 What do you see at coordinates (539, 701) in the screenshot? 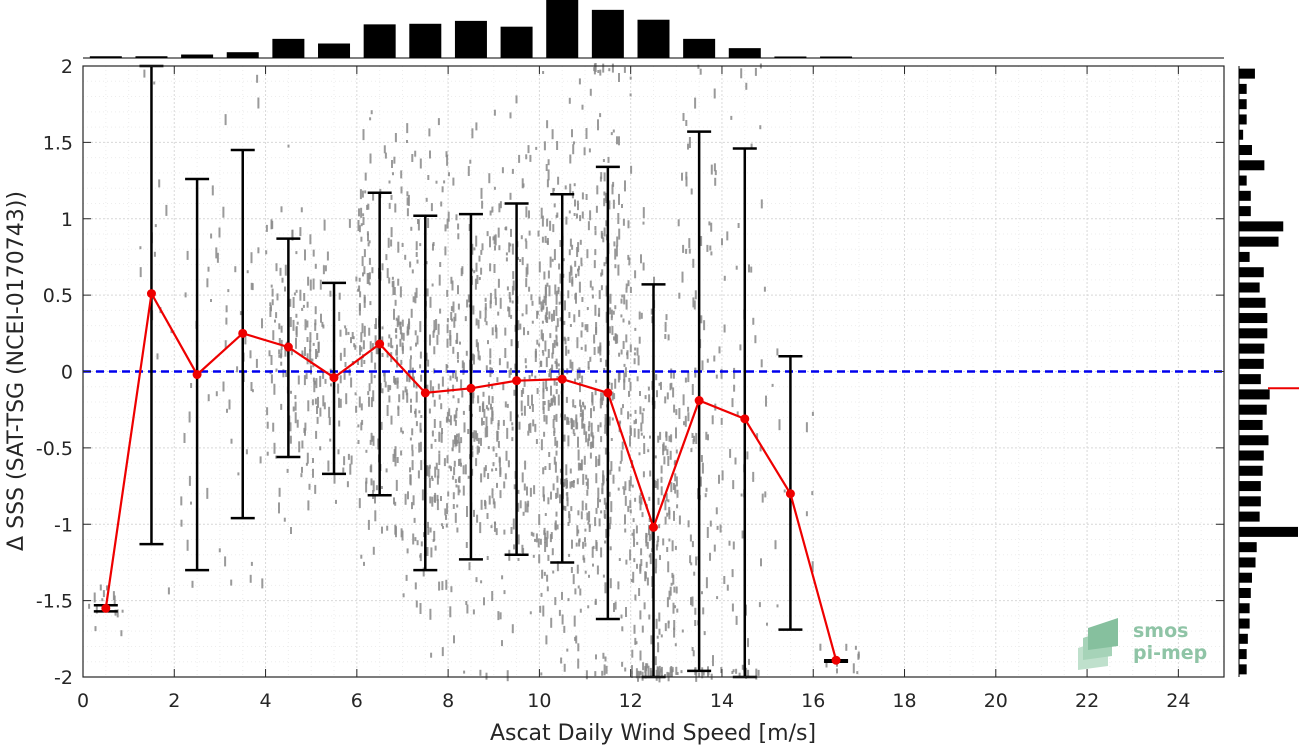
I see `x-tick-label: 10` at bounding box center [539, 701].